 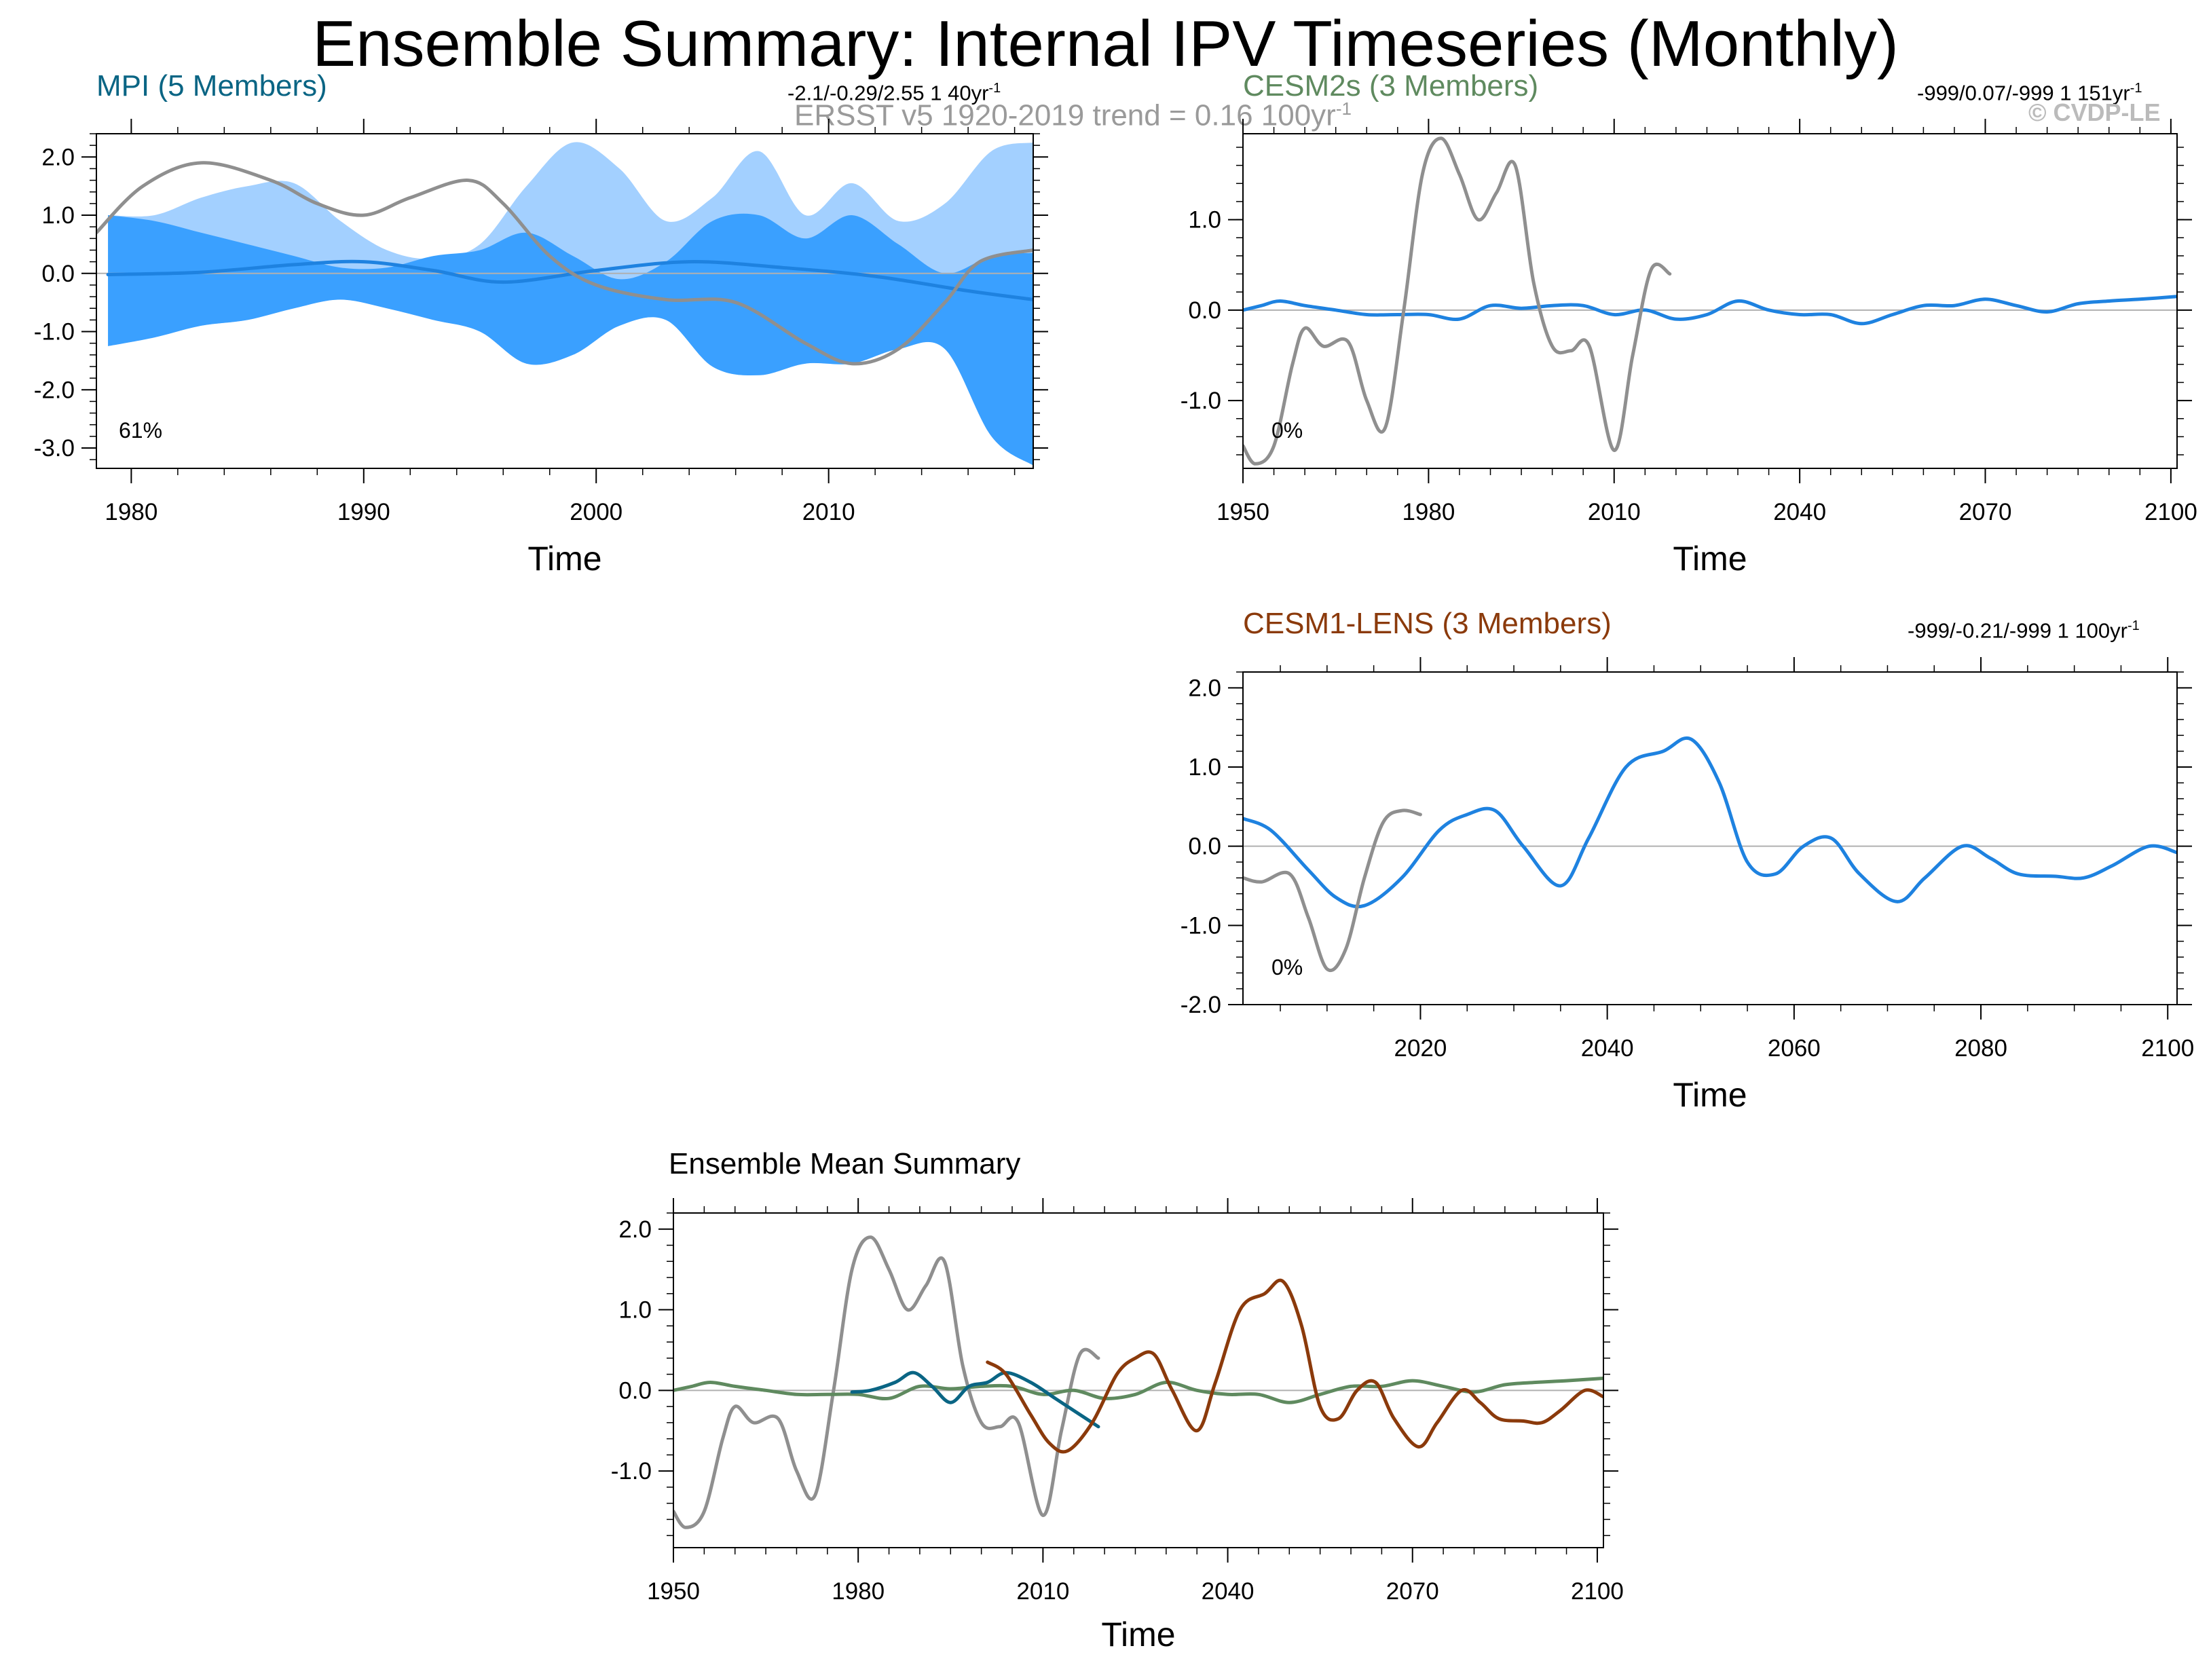 I want to click on cesm2-series-obs, so click(x=1457, y=301).